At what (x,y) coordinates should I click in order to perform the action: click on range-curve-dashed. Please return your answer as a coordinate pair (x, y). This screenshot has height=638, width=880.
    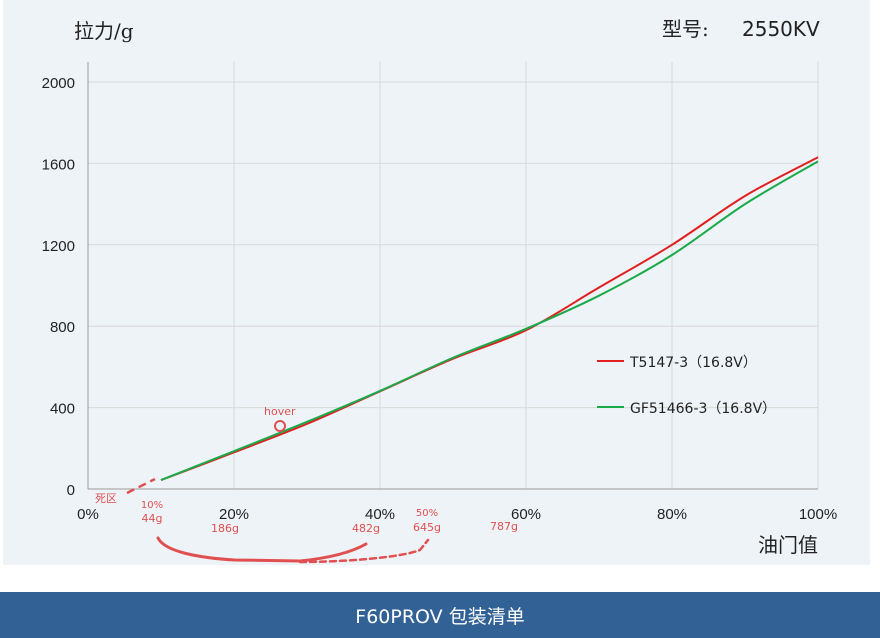
    Looking at the image, I should click on (364, 551).